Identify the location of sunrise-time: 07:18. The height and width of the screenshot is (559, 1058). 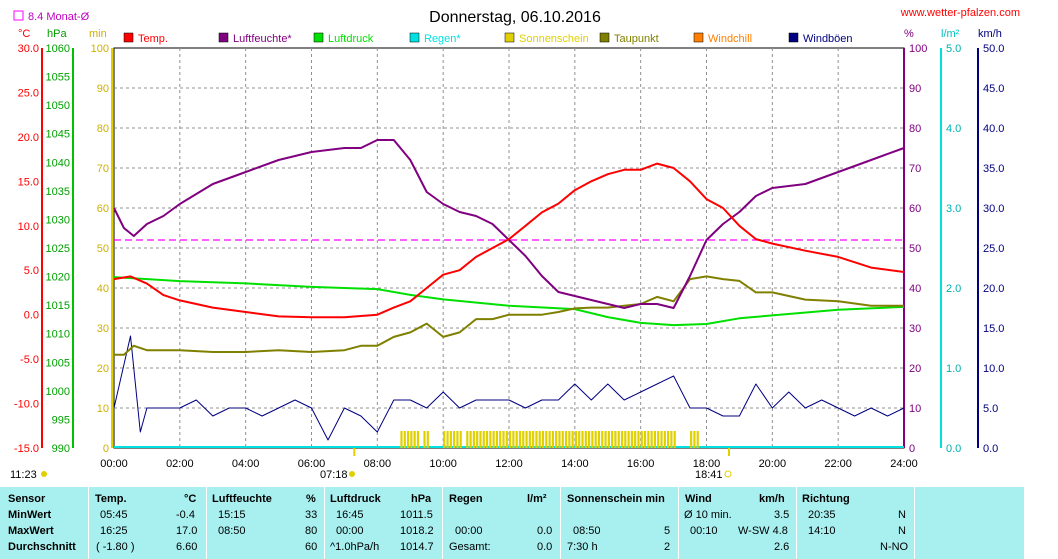
(334, 475).